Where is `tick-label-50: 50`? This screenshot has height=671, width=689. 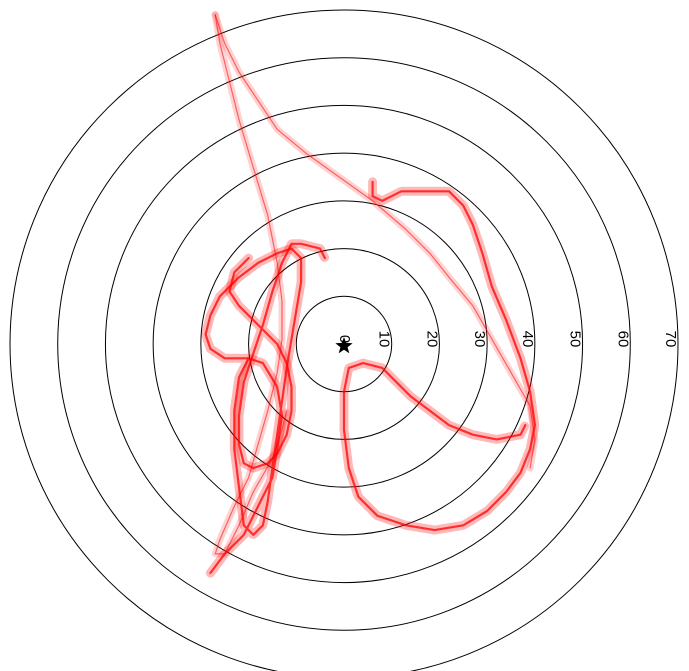 tick-label-50: 50 is located at coordinates (575, 339).